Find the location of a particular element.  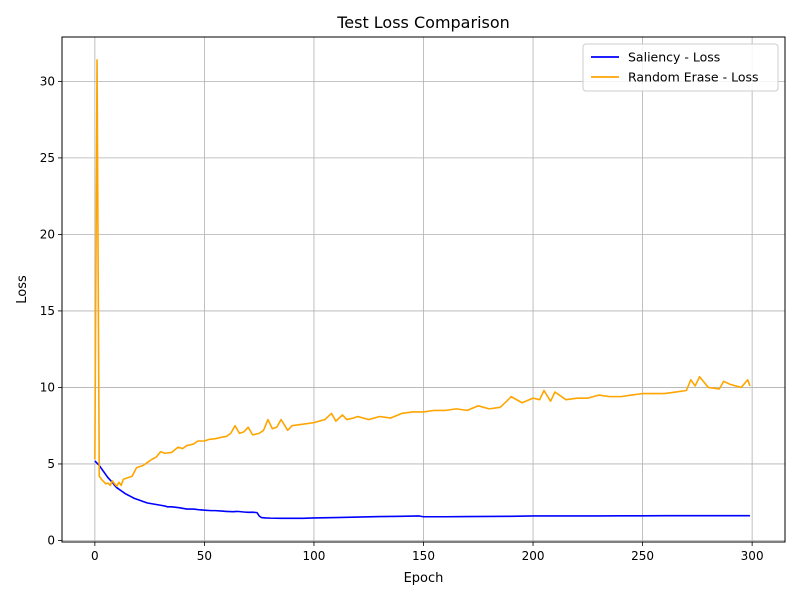

y-tick-label: 20 is located at coordinates (47, 234).